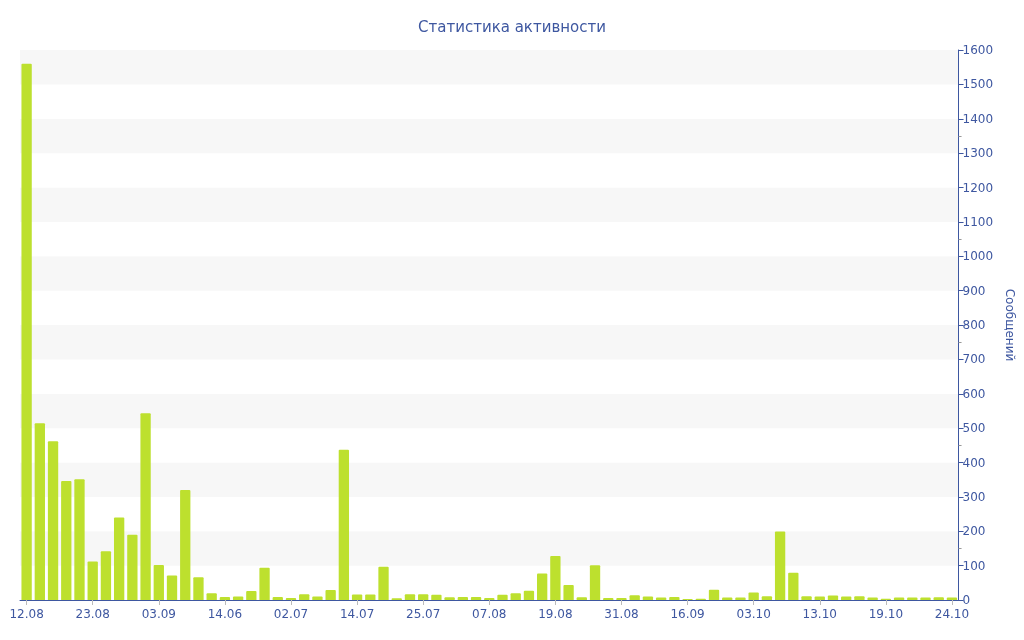 The image size is (1024, 640). What do you see at coordinates (225, 614) in the screenshot?
I see `x-tick-label: 14.06` at bounding box center [225, 614].